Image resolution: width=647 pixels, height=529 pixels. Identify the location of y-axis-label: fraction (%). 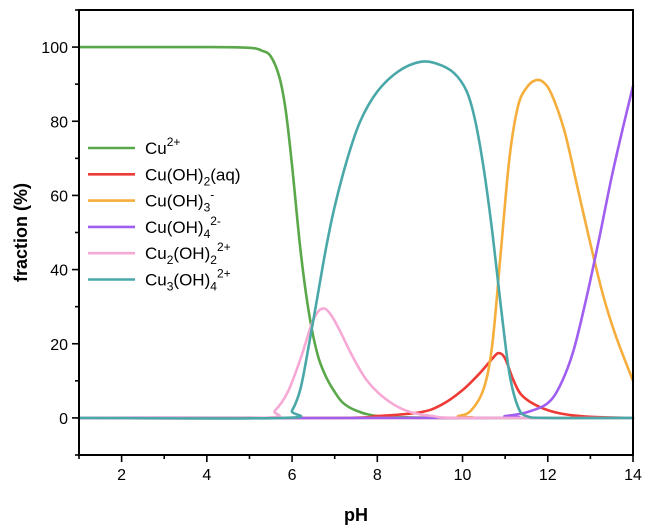
(21, 232).